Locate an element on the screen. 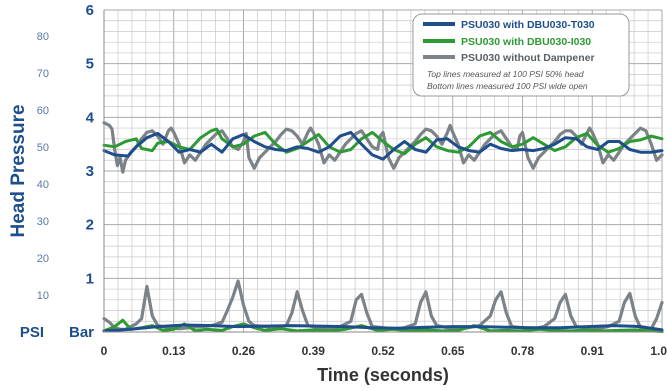  series-no-dampener-bottom-line is located at coordinates (383, 305).